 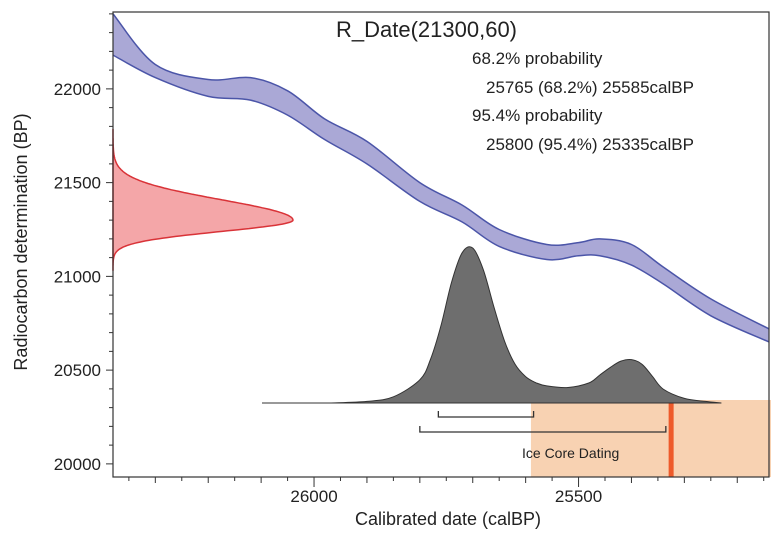 What do you see at coordinates (77, 276) in the screenshot?
I see `y-tick-label: 21000` at bounding box center [77, 276].